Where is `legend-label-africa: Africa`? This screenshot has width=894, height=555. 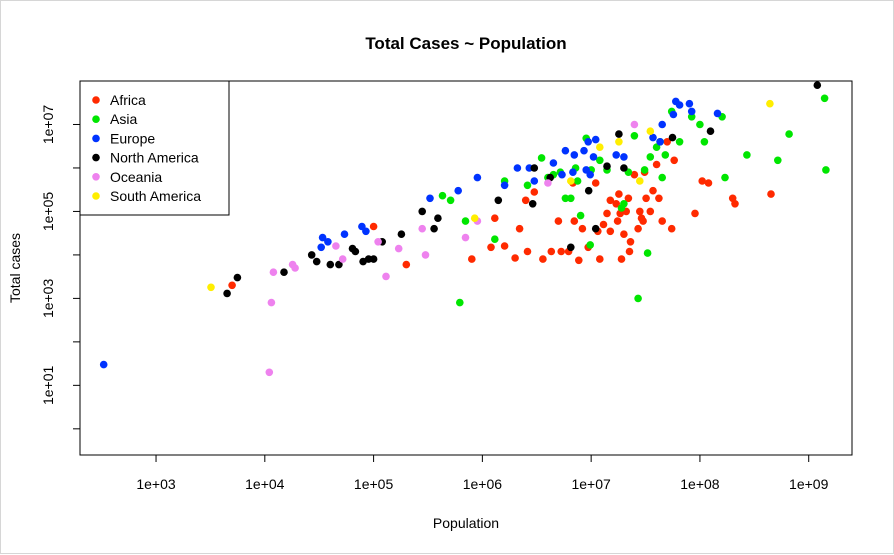
legend-label-africa: Africa is located at coordinates (128, 100).